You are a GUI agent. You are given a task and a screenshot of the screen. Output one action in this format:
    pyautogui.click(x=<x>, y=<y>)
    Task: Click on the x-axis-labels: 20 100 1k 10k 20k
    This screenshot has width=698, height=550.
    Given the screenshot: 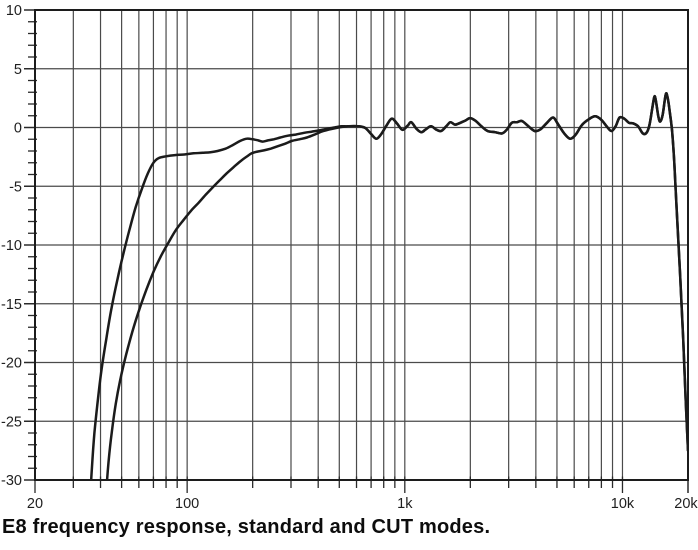 What is the action you would take?
    pyautogui.click(x=362, y=504)
    